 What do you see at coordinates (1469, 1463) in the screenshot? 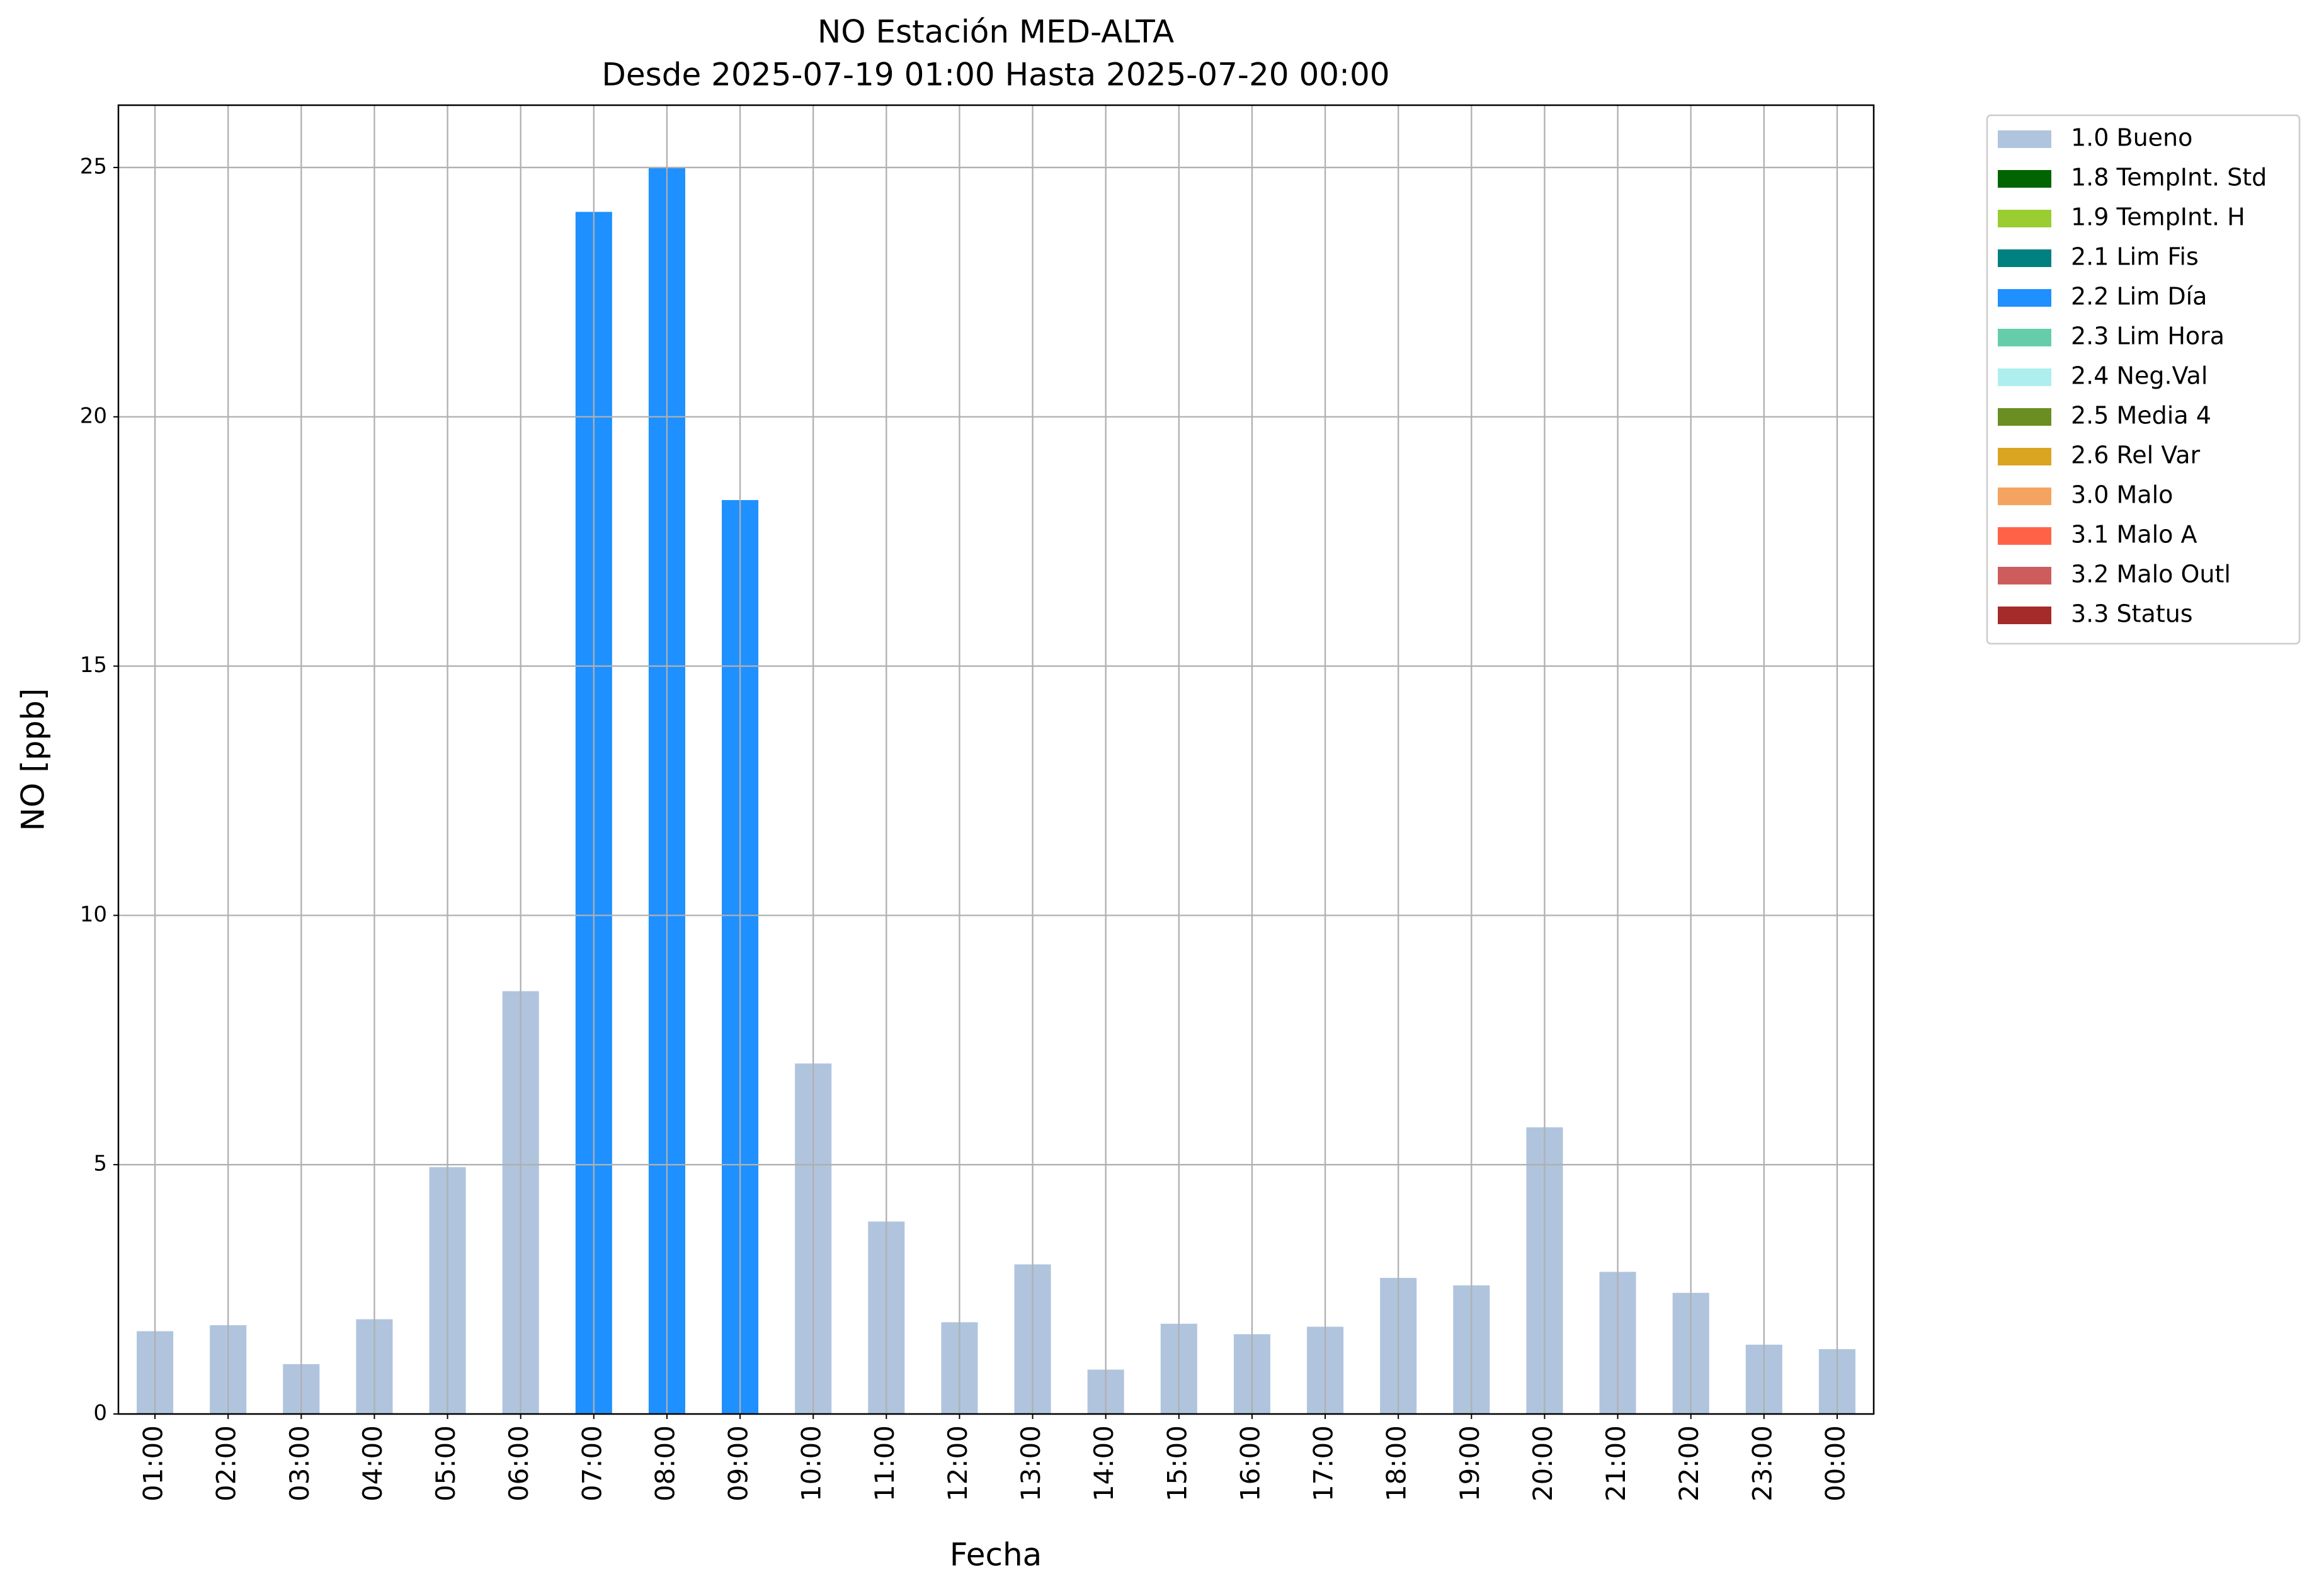
I see `x-tick-label: 19:00` at bounding box center [1469, 1463].